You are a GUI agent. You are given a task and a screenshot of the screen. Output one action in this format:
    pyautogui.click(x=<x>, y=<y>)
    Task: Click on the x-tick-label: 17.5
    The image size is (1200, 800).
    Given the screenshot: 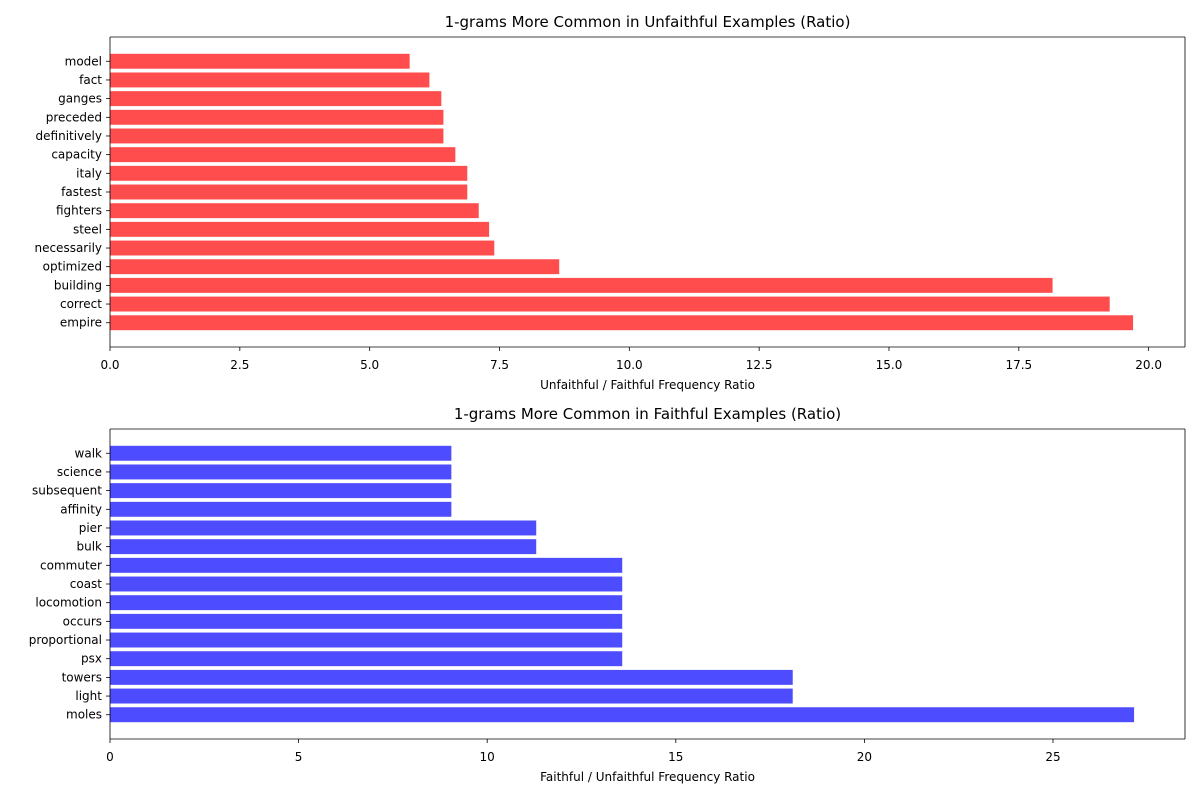 What is the action you would take?
    pyautogui.click(x=1018, y=365)
    